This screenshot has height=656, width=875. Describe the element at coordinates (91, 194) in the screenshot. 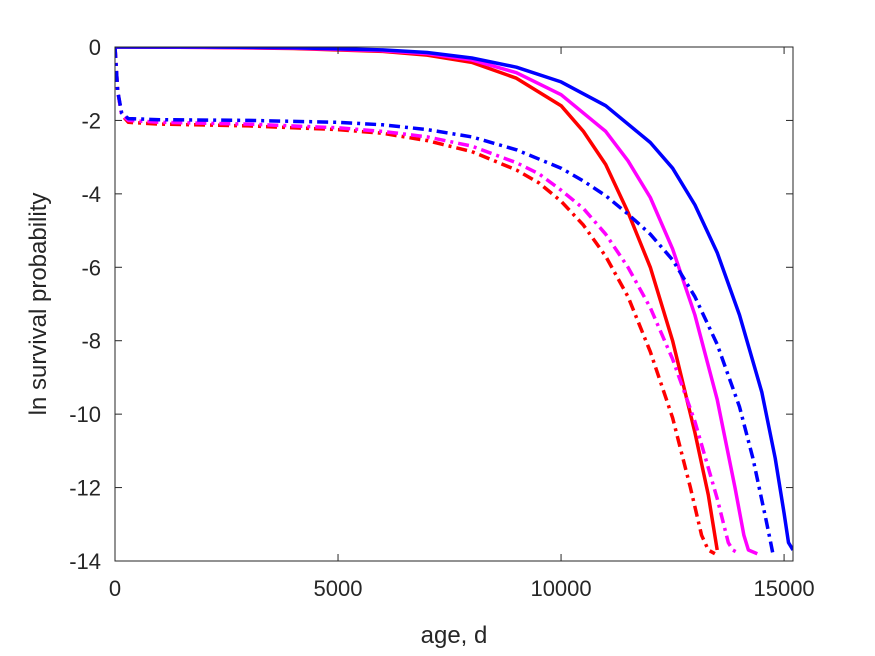

I see `y-tick-label: -4` at that location.